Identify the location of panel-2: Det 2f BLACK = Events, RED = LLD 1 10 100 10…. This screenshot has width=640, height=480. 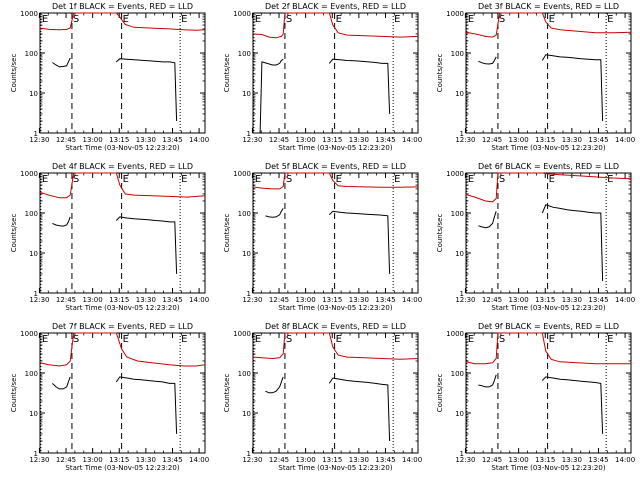
(322, 77).